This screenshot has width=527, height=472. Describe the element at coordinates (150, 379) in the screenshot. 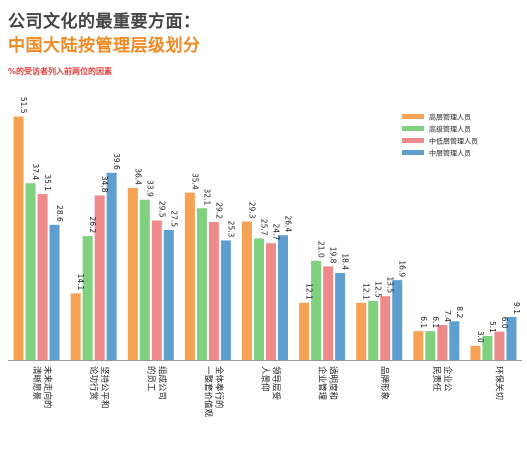

I see `category-label: 的员工` at that location.